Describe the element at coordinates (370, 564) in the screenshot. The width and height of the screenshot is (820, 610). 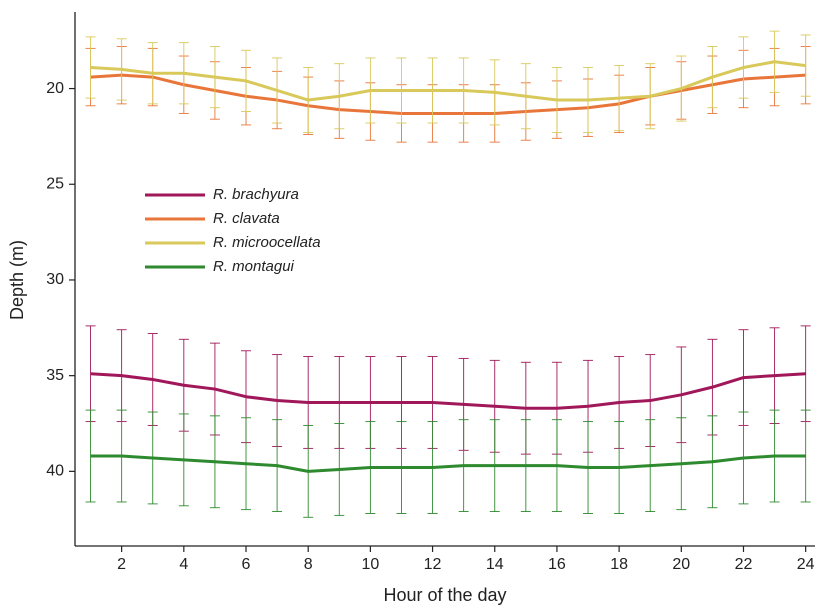
I see `x-tick-label: 10` at that location.